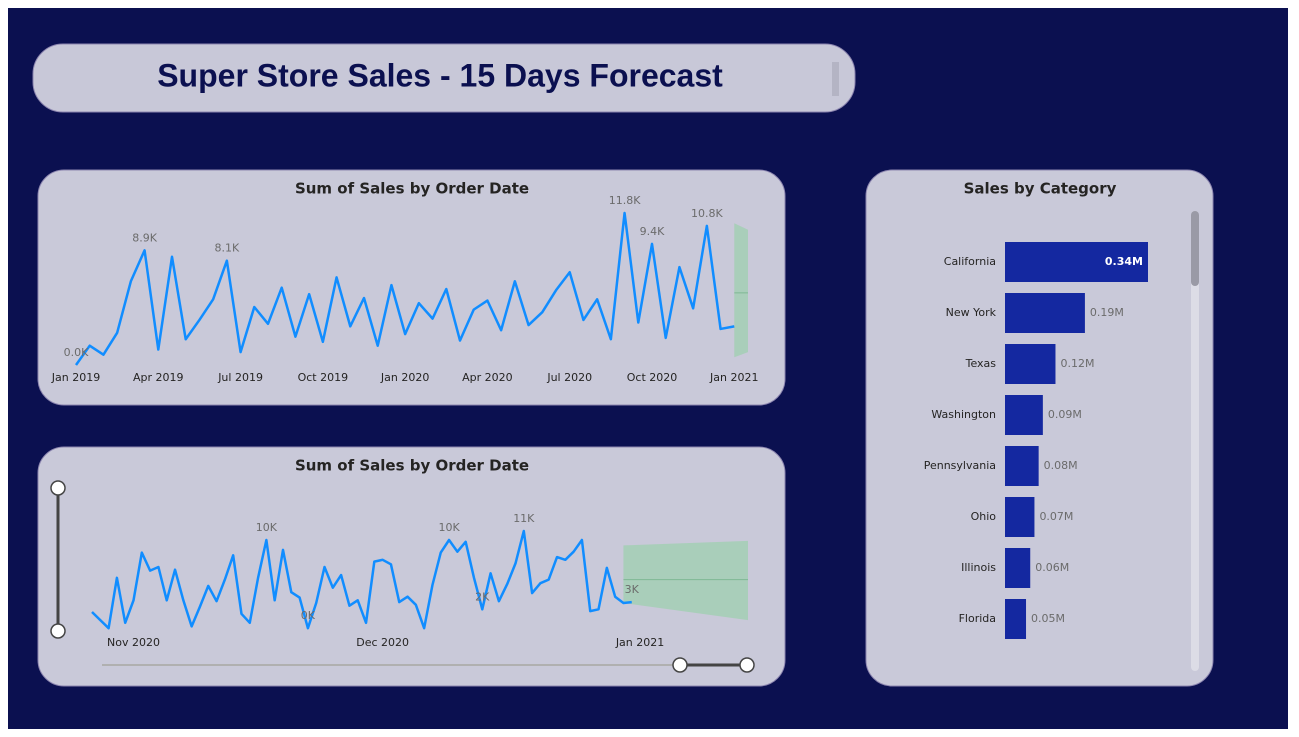 The image size is (1299, 737). Describe the element at coordinates (440, 75) in the screenshot. I see `page-title: Super Store Sales - 15 Days Forecast` at that location.